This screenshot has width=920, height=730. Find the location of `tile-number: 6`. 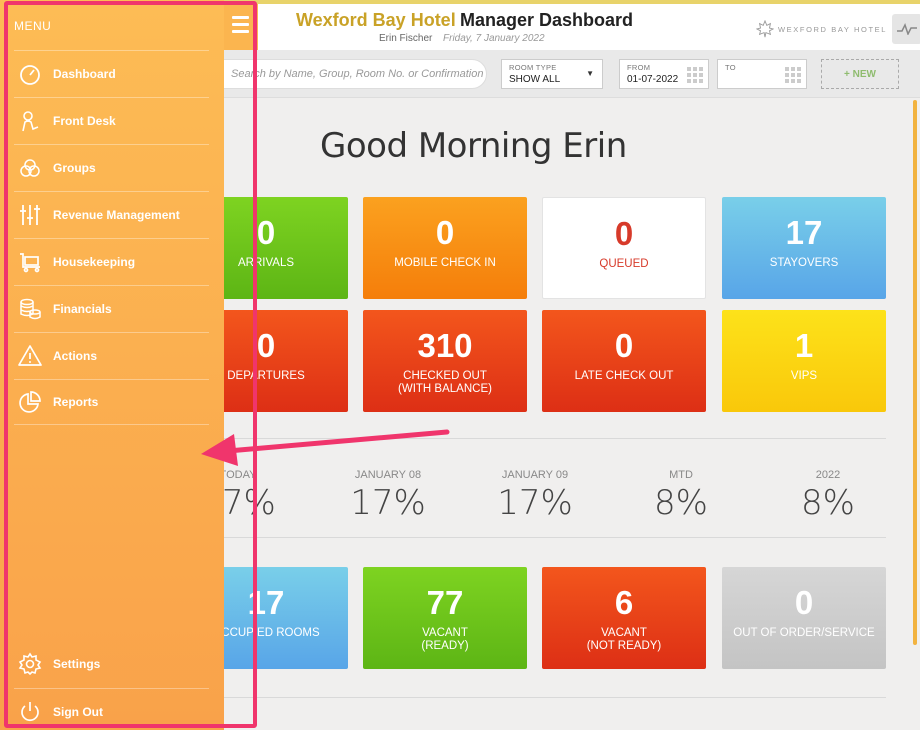

tile-number: 6 is located at coordinates (624, 602).